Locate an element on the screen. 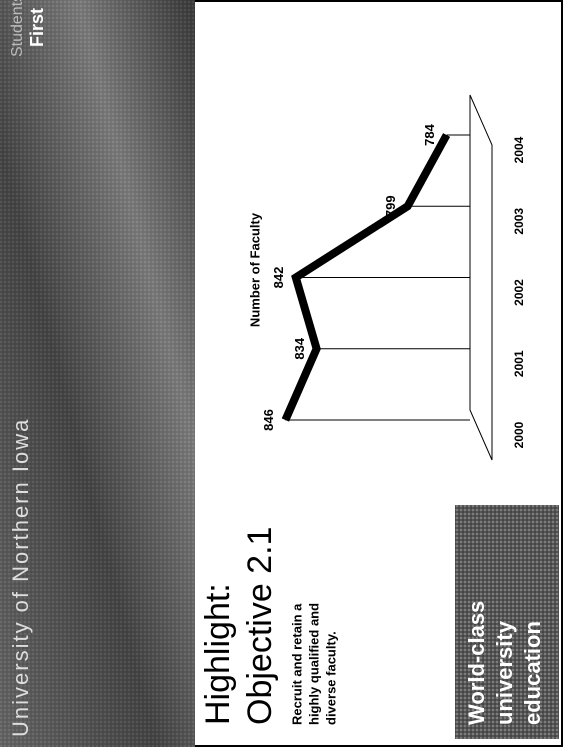  banner-title: University of Northern Iowa is located at coordinates (20, 577).